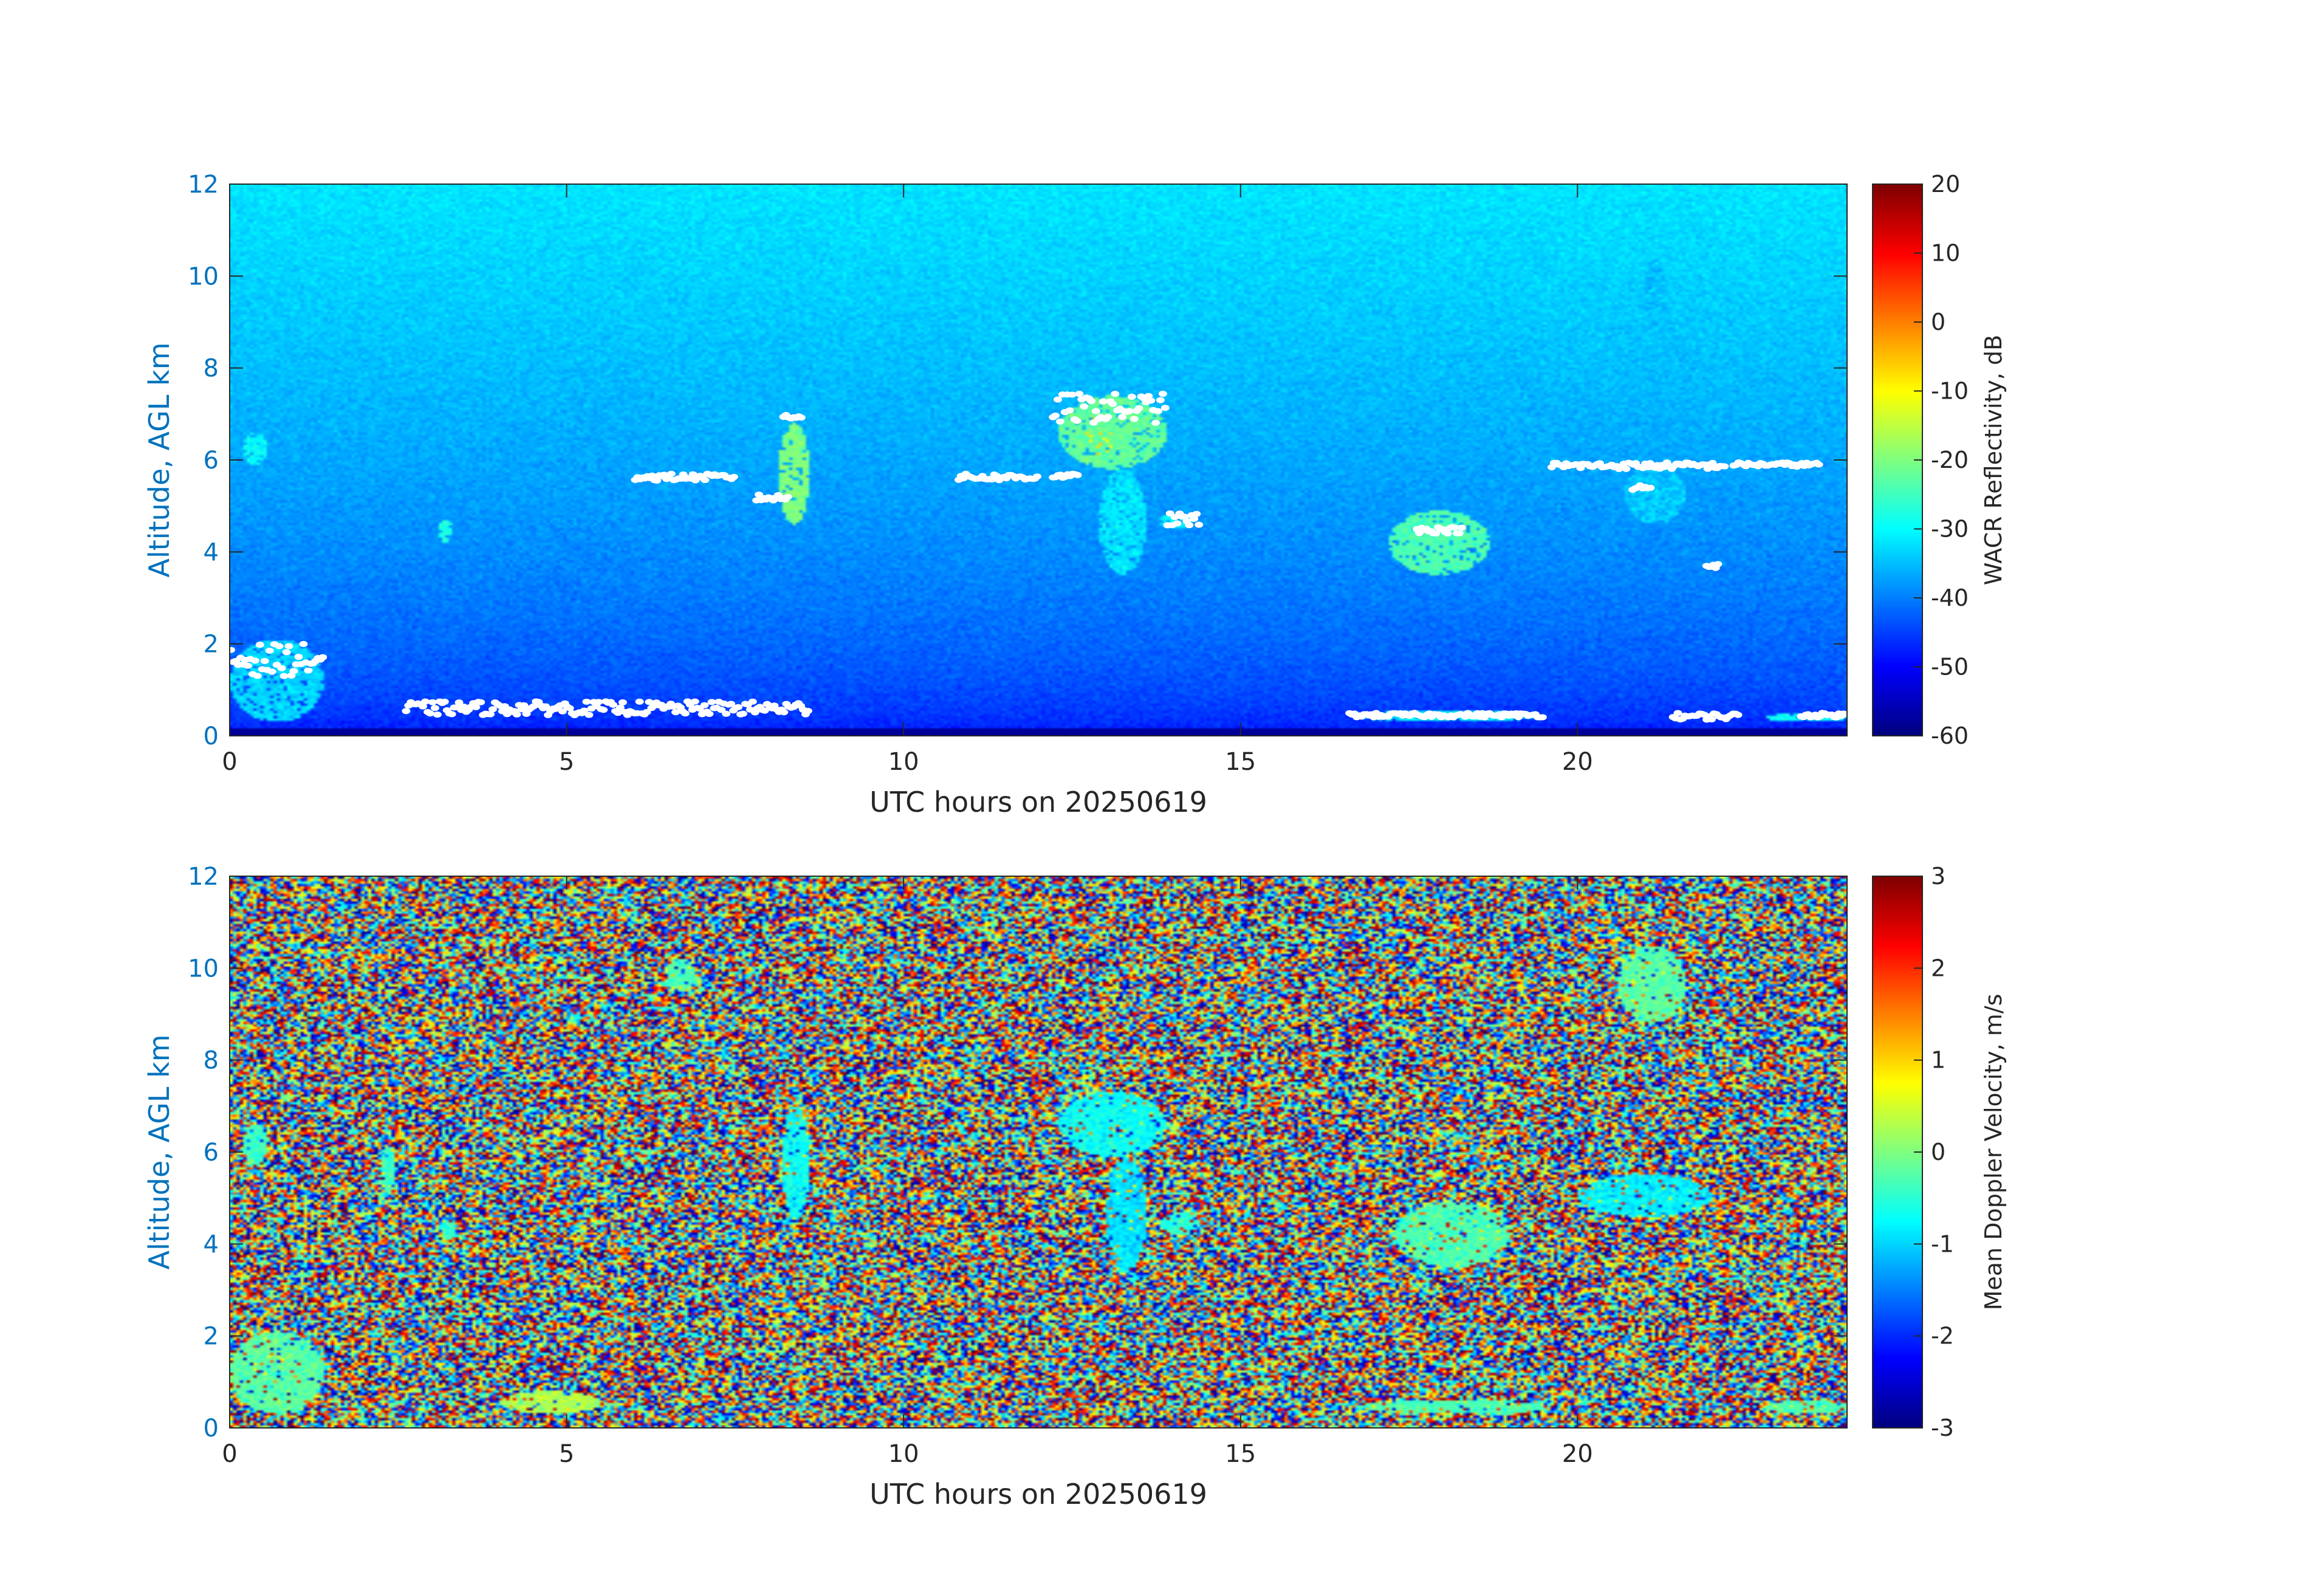 This screenshot has height=1595, width=2324. I want to click on y-tick-label: 0, so click(212, 736).